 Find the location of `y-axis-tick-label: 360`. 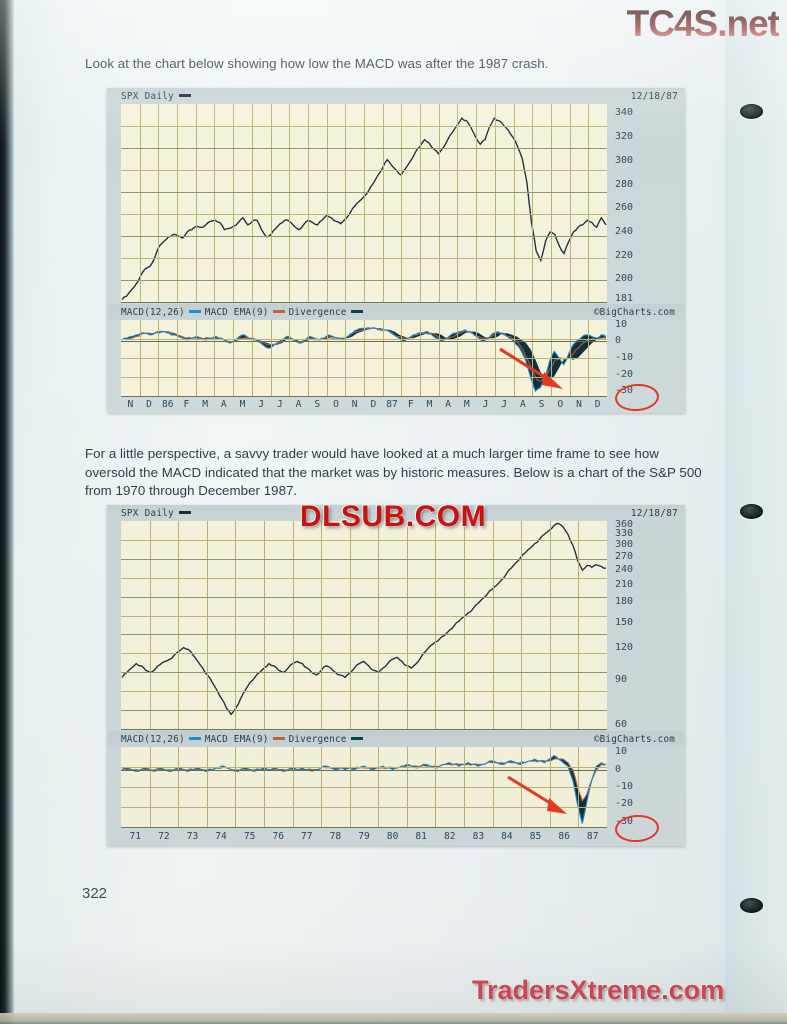

y-axis-tick-label: 360 is located at coordinates (624, 524).